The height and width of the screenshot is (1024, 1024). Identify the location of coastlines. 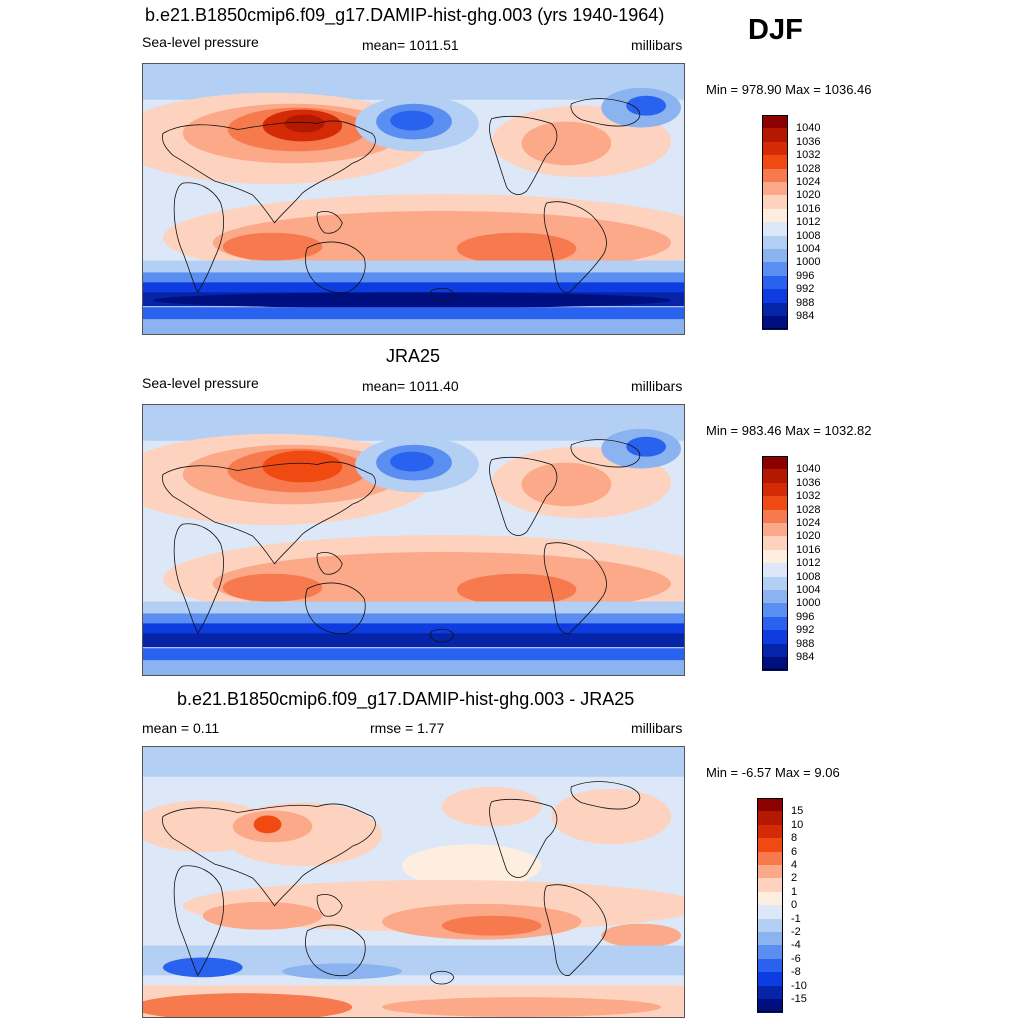
(401, 200).